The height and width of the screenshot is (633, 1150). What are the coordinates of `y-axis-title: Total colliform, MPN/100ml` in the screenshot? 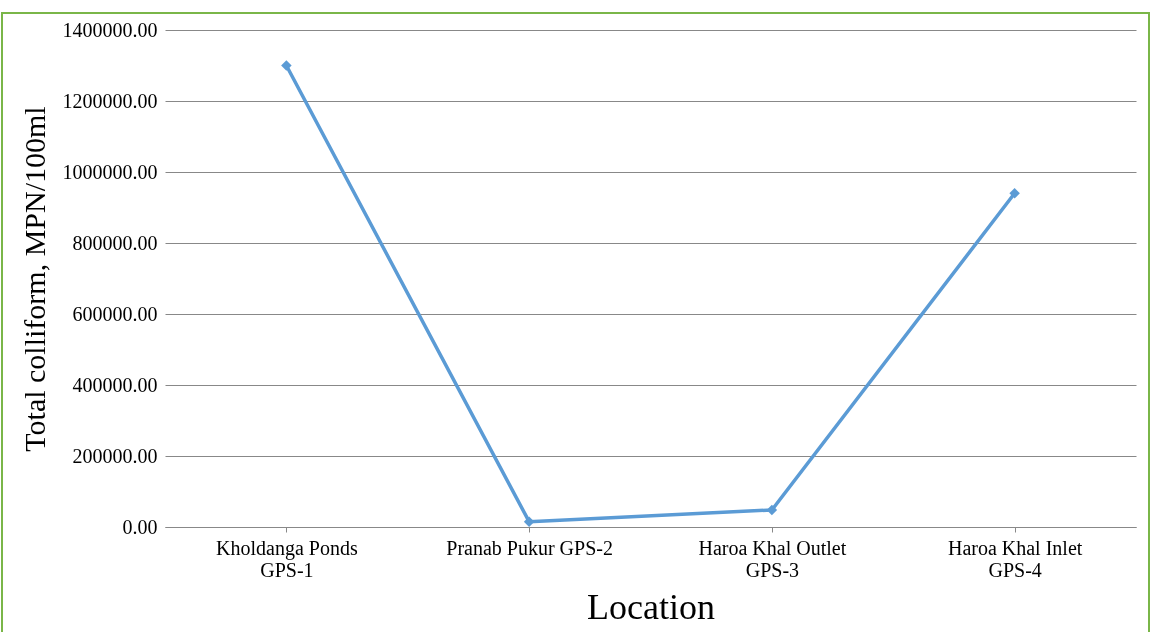 It's located at (34, 279).